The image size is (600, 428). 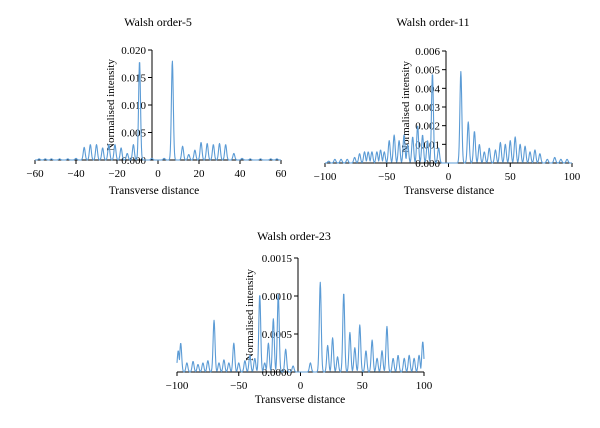 I want to click on chart-title: Walsh order-5, so click(x=158, y=22).